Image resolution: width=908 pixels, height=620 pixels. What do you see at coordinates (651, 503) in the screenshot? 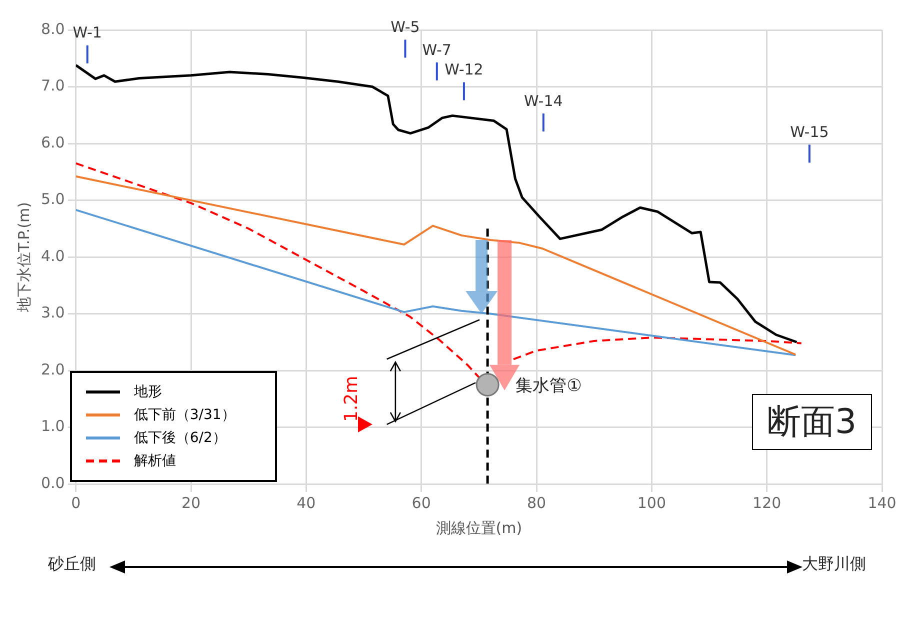
I see `x-tick-label: 100` at bounding box center [651, 503].